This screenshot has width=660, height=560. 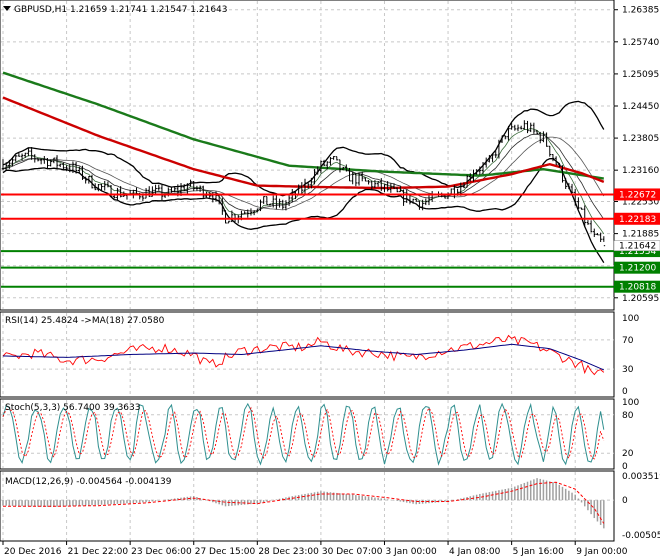 What do you see at coordinates (72, 408) in the screenshot?
I see `stoch-title: Stoch(5,3,3) 56.7400 39.3633` at bounding box center [72, 408].